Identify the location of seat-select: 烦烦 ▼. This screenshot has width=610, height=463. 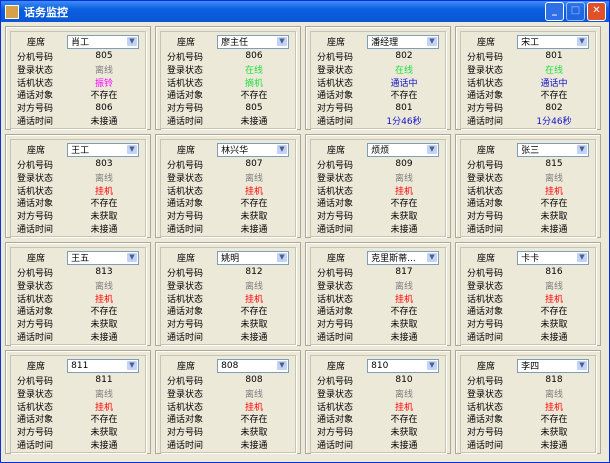
(403, 149).